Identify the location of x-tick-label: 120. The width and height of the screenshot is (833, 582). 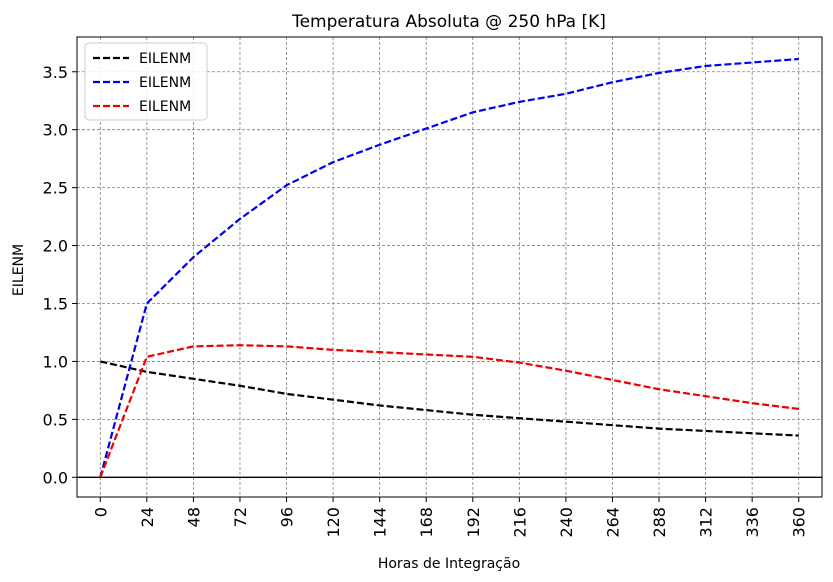
(333, 522).